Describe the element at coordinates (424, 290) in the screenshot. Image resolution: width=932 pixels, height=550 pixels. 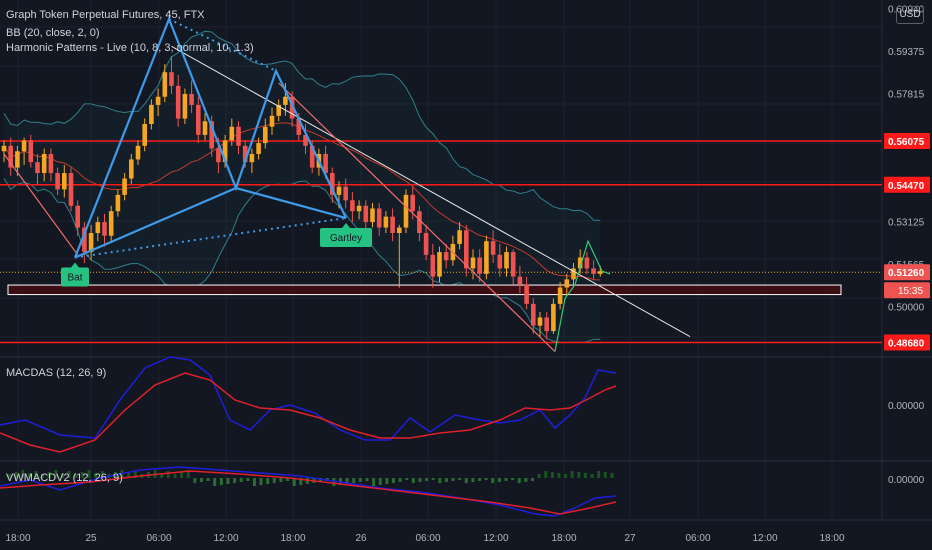
I see `supply-zone-box` at that location.